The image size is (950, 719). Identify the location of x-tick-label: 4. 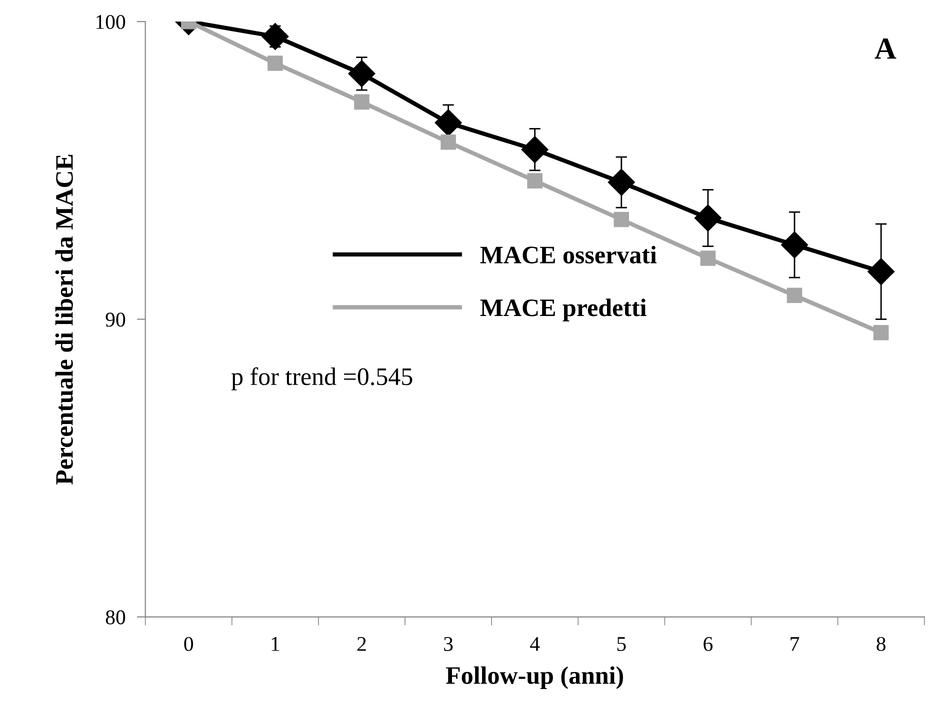
(535, 644).